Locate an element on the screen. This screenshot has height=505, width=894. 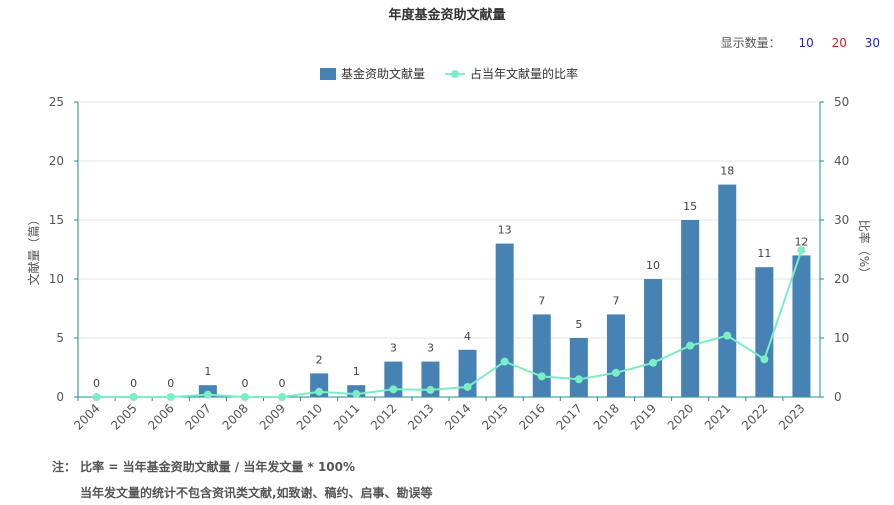
x-tick-label: 2022 is located at coordinates (754, 416).